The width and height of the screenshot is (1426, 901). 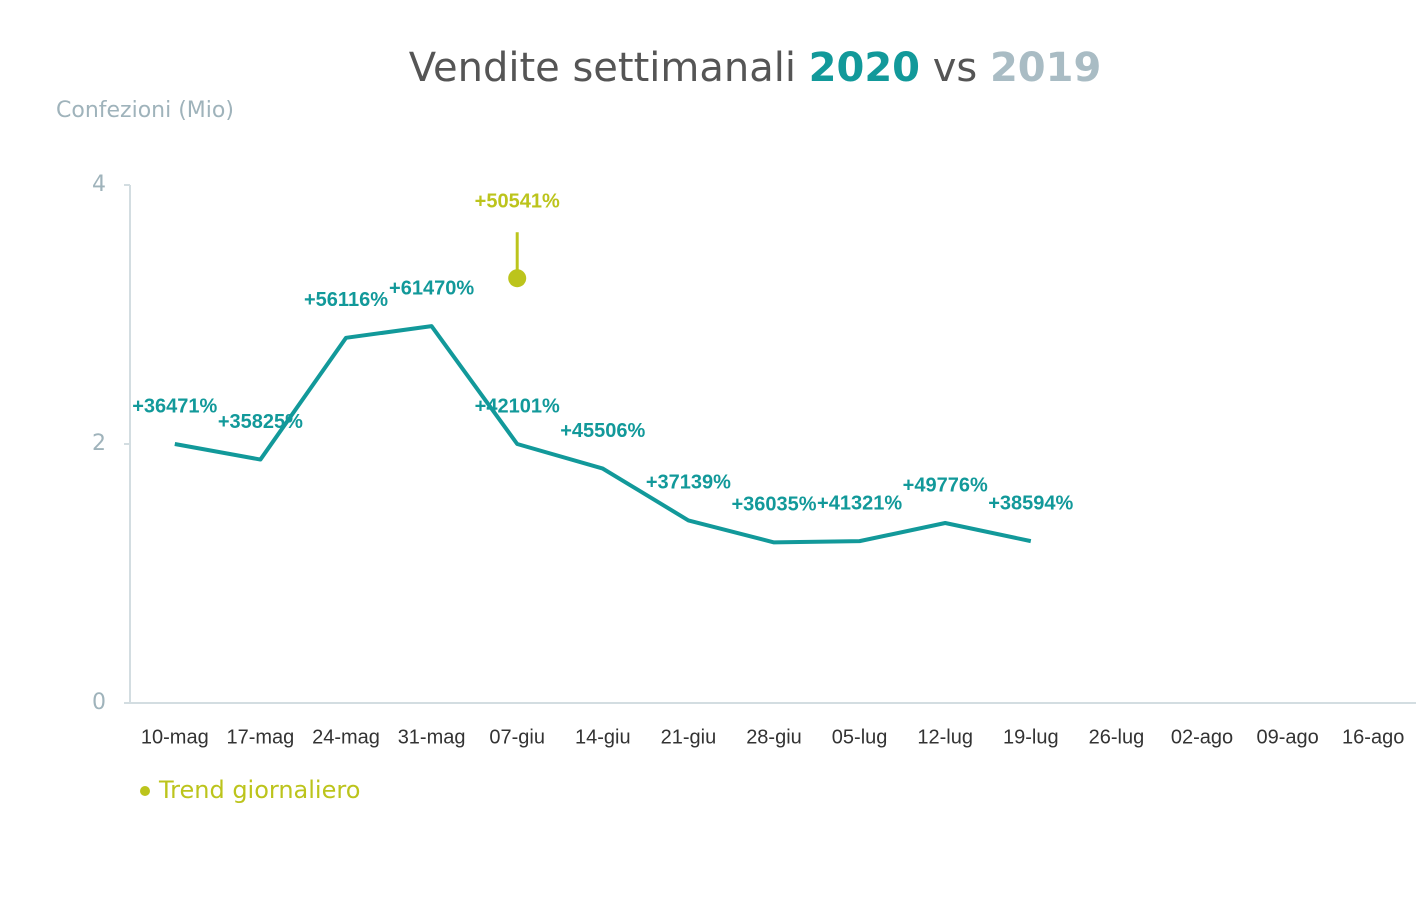 What do you see at coordinates (517, 278) in the screenshot?
I see `trend-point` at bounding box center [517, 278].